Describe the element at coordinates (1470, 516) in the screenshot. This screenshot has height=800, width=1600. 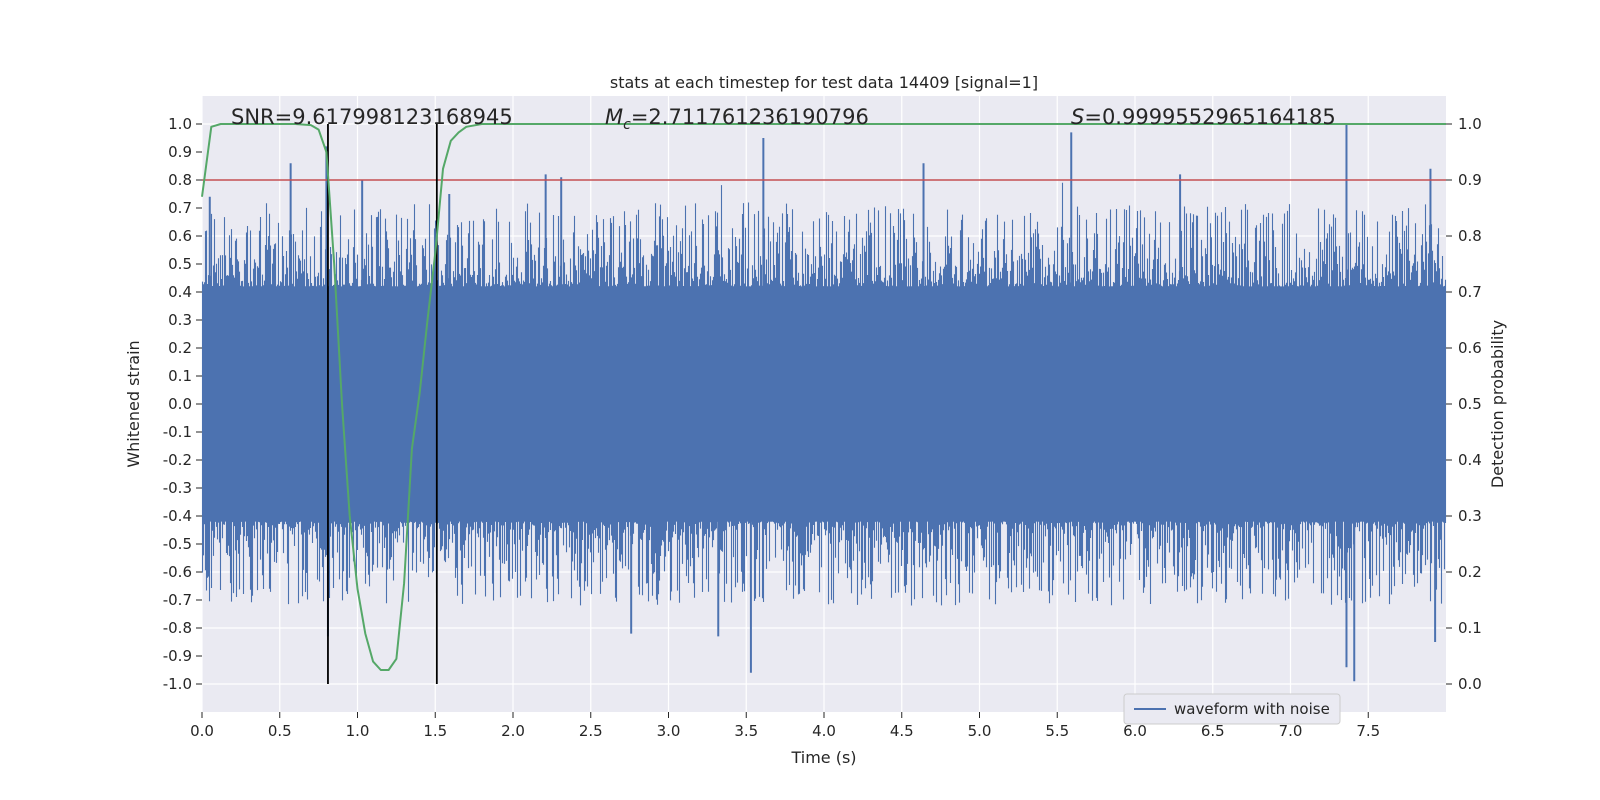
I see `y-right-tick-label: 0.3` at that location.